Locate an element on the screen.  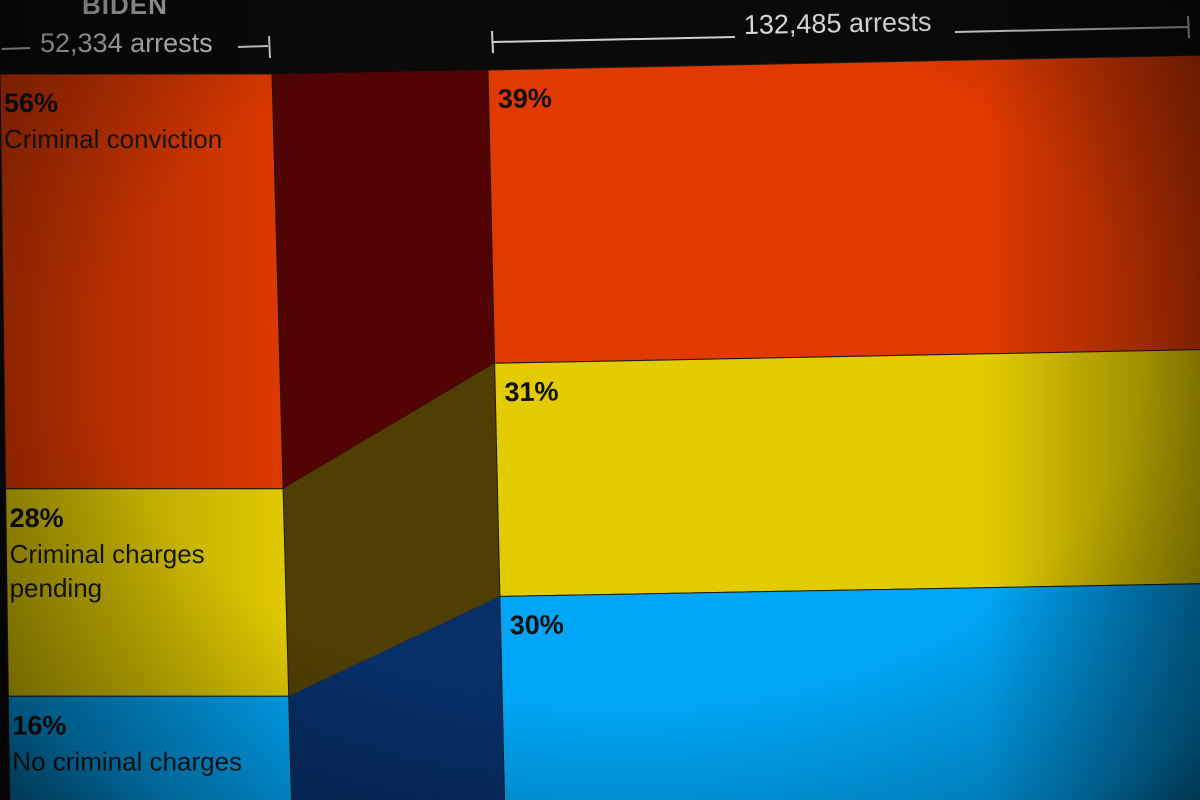
segment-value-label: 28% is located at coordinates (37, 518).